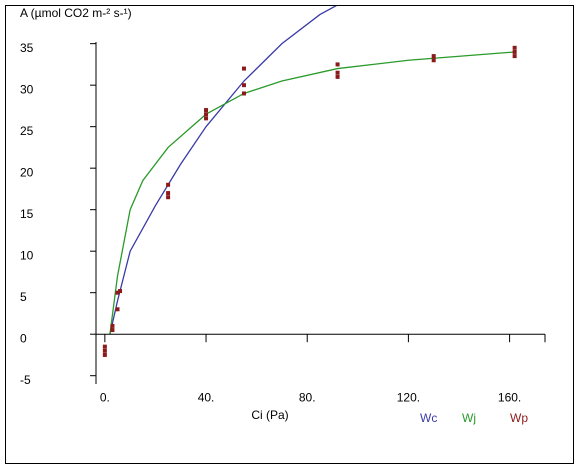 Image resolution: width=579 pixels, height=469 pixels. What do you see at coordinates (27, 255) in the screenshot?
I see `y-tick-label: 10` at bounding box center [27, 255].